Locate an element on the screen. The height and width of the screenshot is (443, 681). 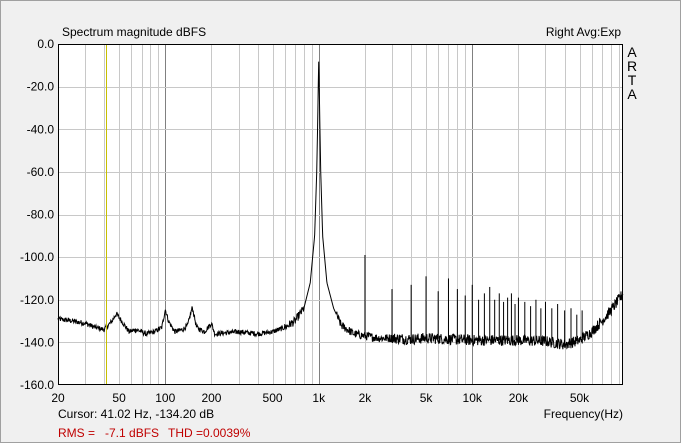
x-tick-label: 20k is located at coordinates (519, 398).